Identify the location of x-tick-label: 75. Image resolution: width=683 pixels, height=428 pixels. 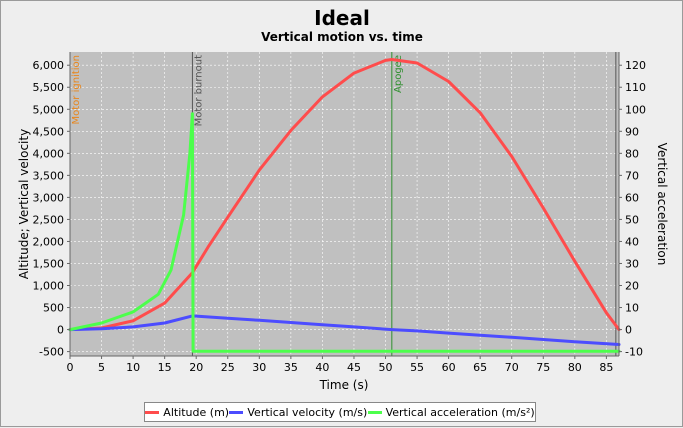
(543, 367).